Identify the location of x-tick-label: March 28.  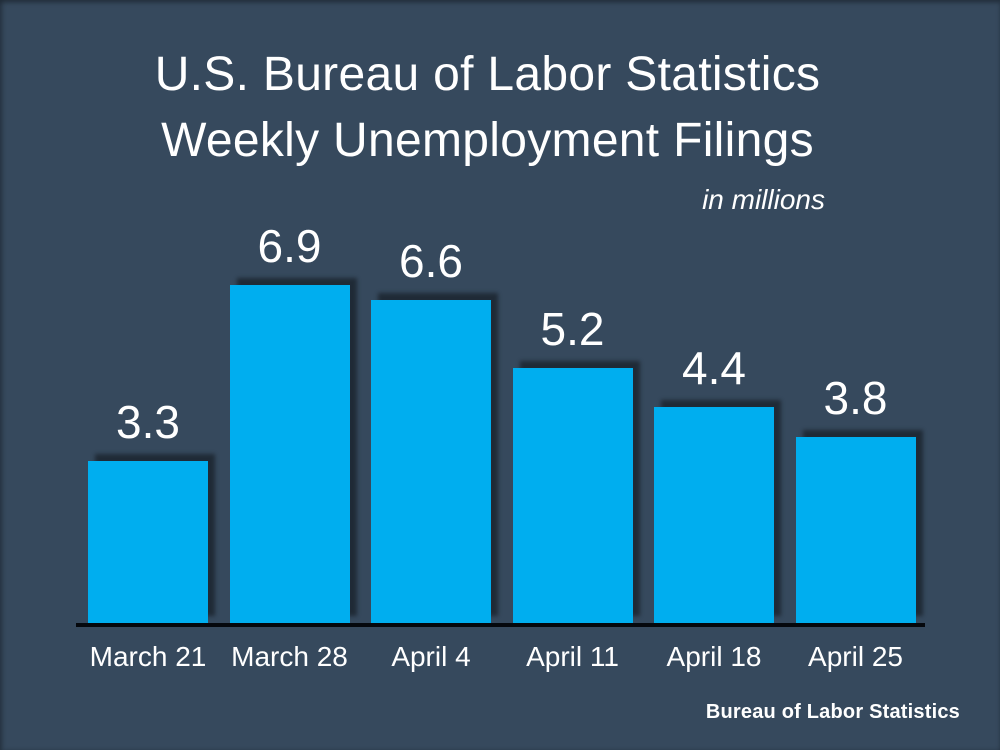
(289, 656).